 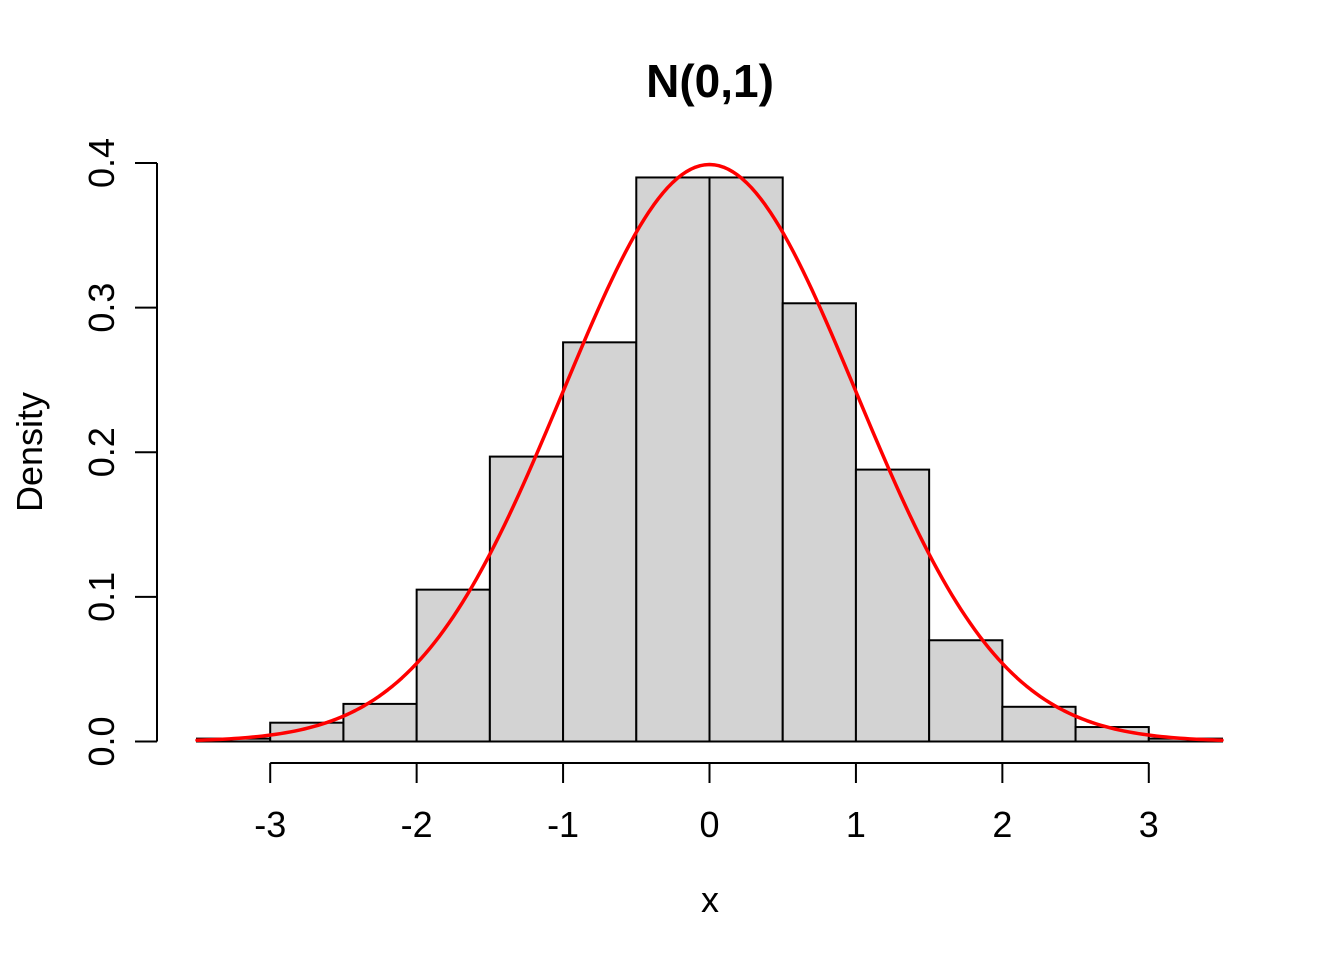 I want to click on x-axis-tick-label: -2, so click(x=417, y=824).